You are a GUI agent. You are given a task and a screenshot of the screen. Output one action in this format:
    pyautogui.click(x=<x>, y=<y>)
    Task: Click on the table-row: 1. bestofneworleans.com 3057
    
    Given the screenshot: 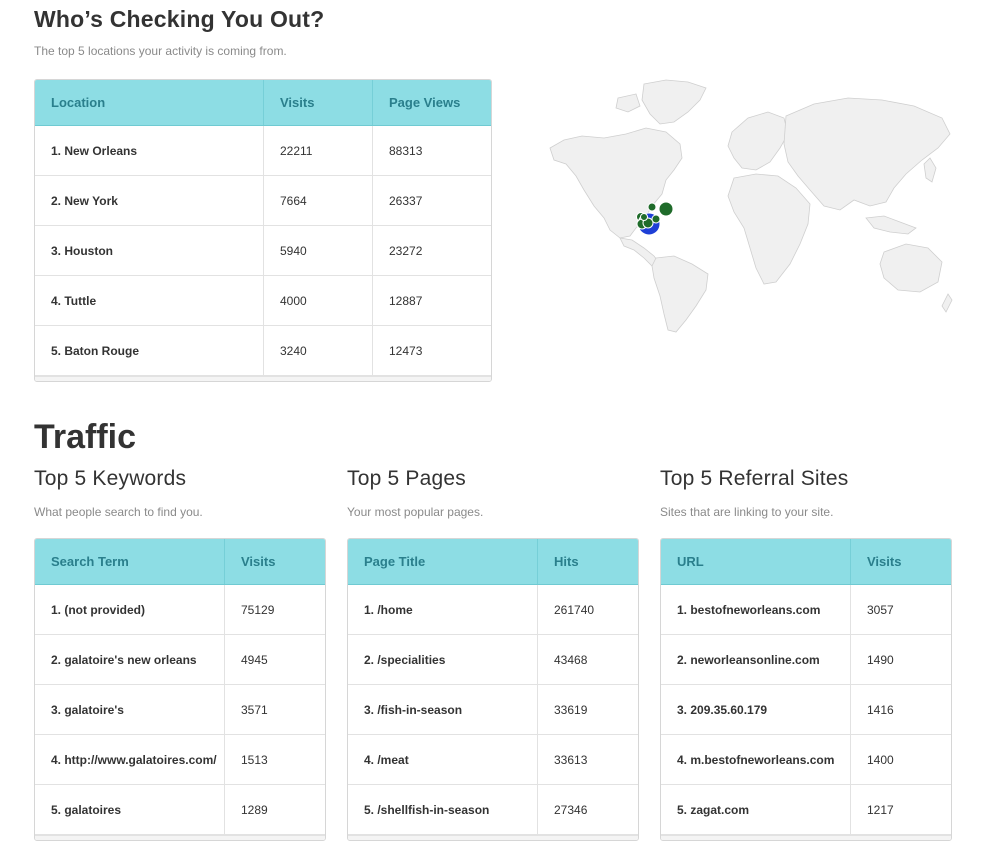 What is the action you would take?
    pyautogui.click(x=806, y=610)
    